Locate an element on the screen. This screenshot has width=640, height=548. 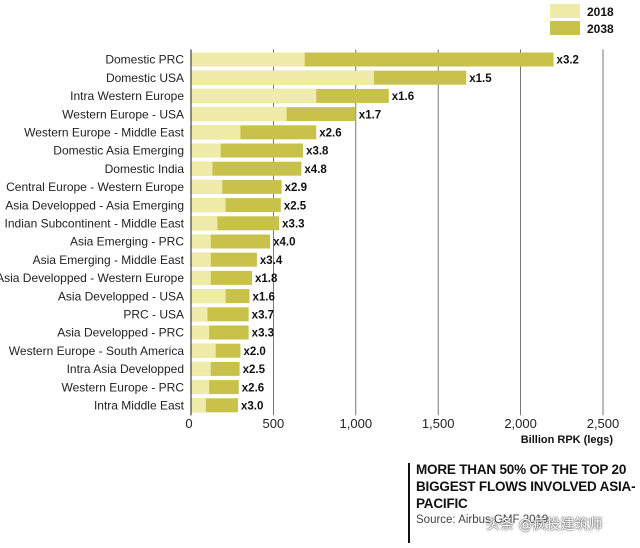
category-label: Central Europe - Western Europe is located at coordinates (95, 187).